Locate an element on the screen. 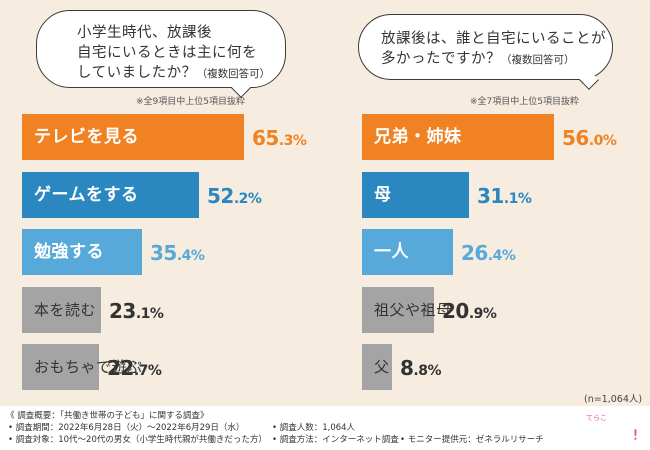 Image resolution: width=650 pixels, height=450 pixels. right-question-line-2: 多かったですか？（複数回答可） is located at coordinates (487, 59).